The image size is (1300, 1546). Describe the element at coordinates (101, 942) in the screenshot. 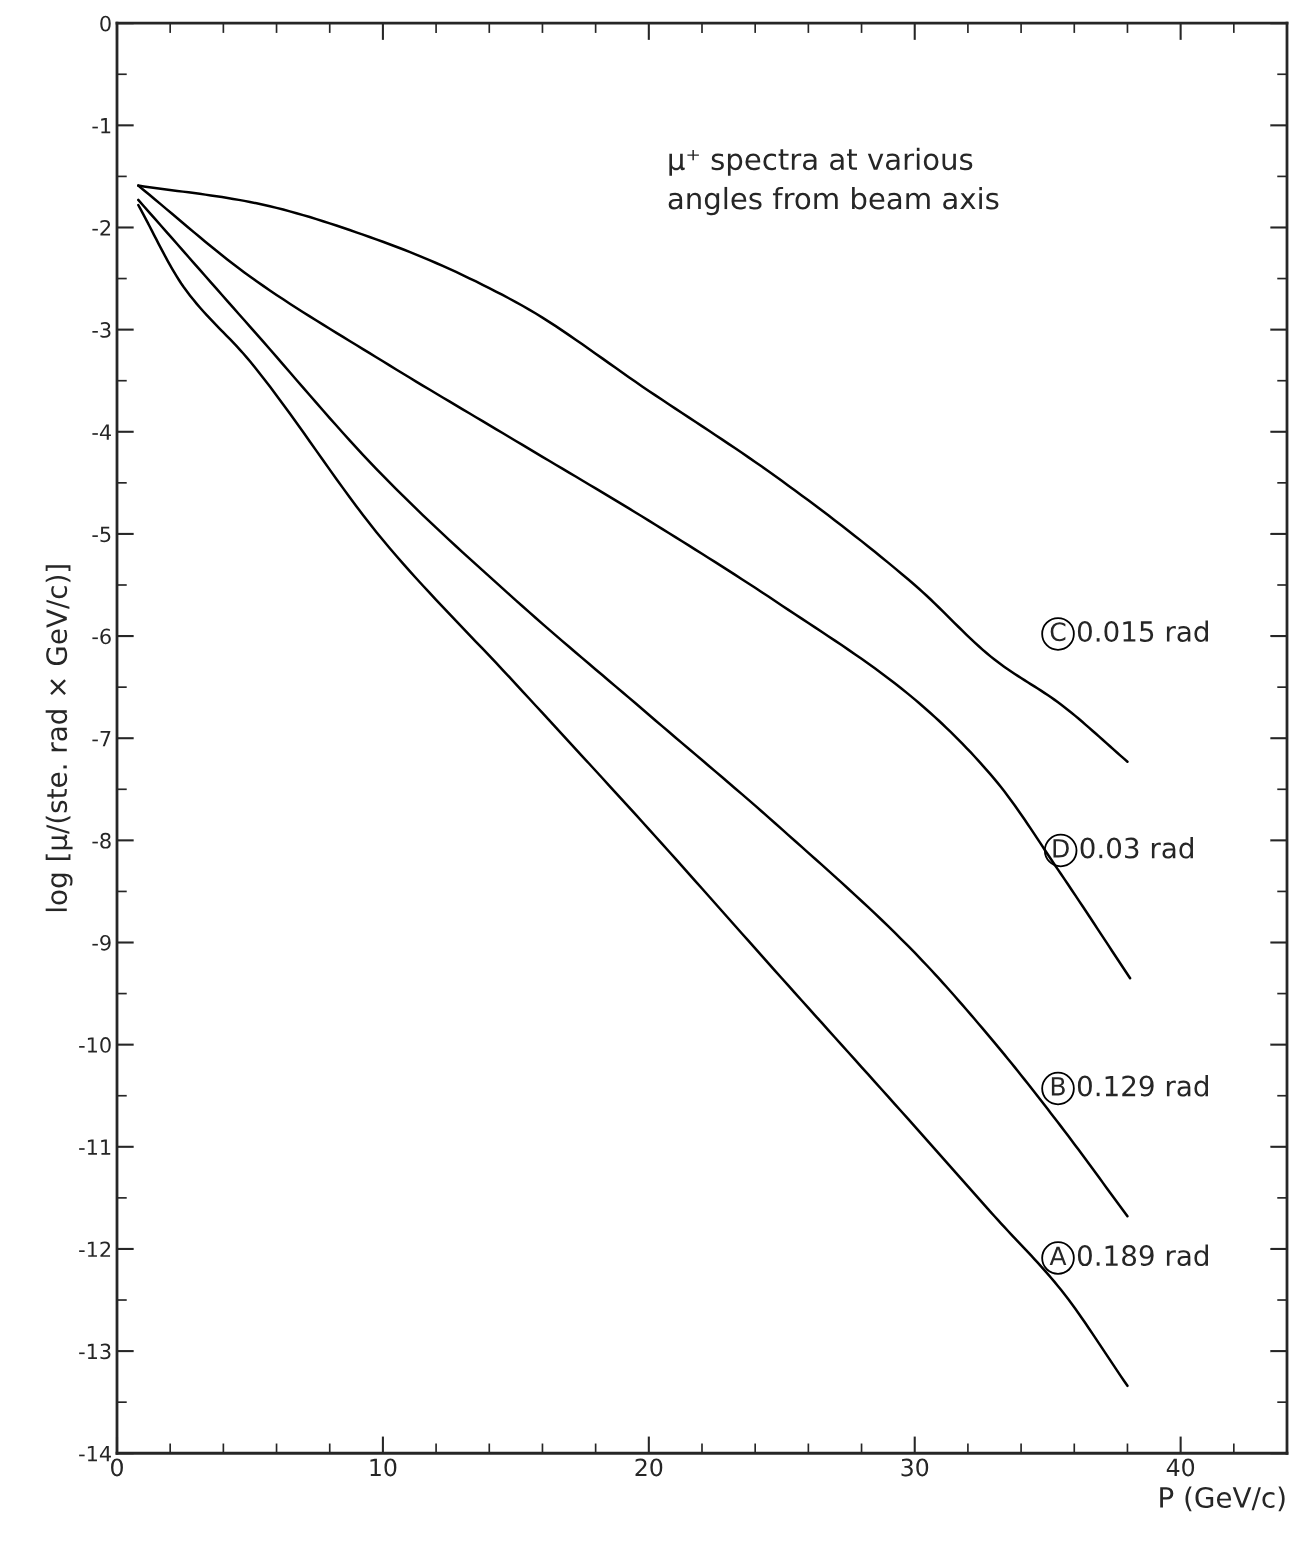

I see `y-tick-label: -9` at that location.